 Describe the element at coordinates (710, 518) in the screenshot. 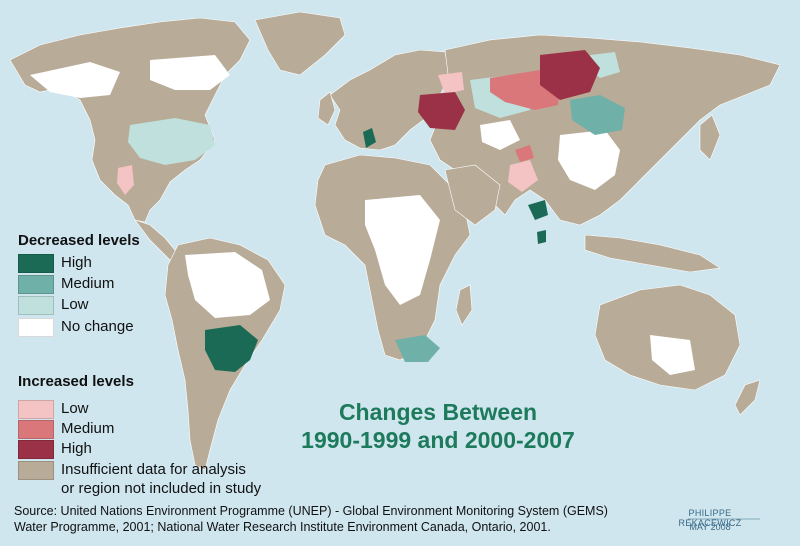

I see `credit-author: PHILIPPE REKACEWICZ` at that location.